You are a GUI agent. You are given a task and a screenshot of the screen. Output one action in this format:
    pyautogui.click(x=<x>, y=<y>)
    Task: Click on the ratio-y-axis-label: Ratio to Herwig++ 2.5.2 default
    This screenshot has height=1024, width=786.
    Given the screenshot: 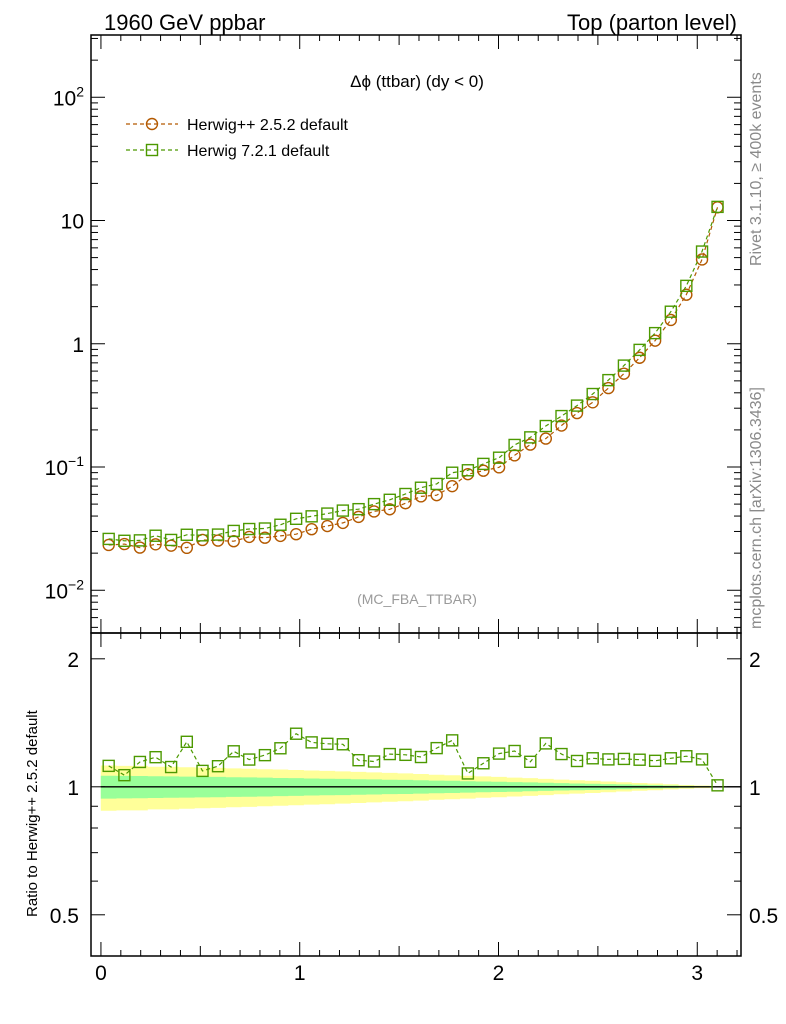 What is the action you would take?
    pyautogui.click(x=32, y=813)
    